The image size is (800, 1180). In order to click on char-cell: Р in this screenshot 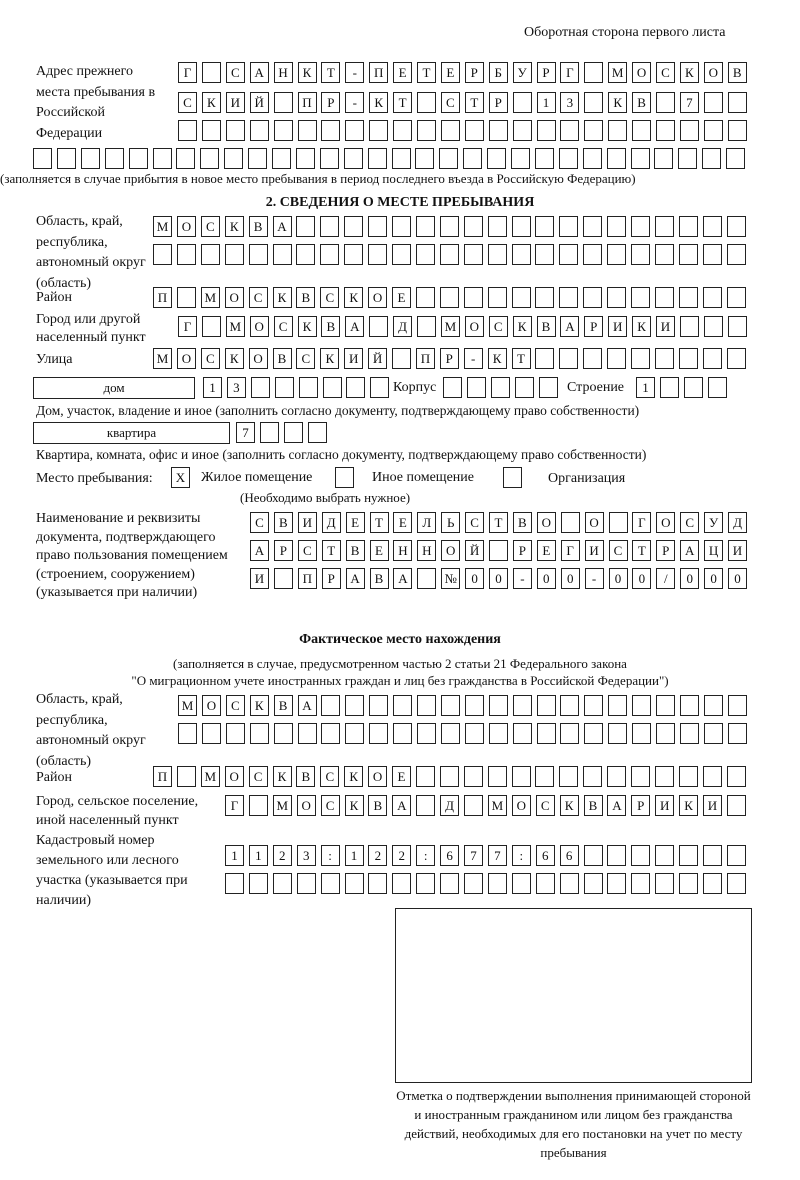, I will do `click(594, 326)`.